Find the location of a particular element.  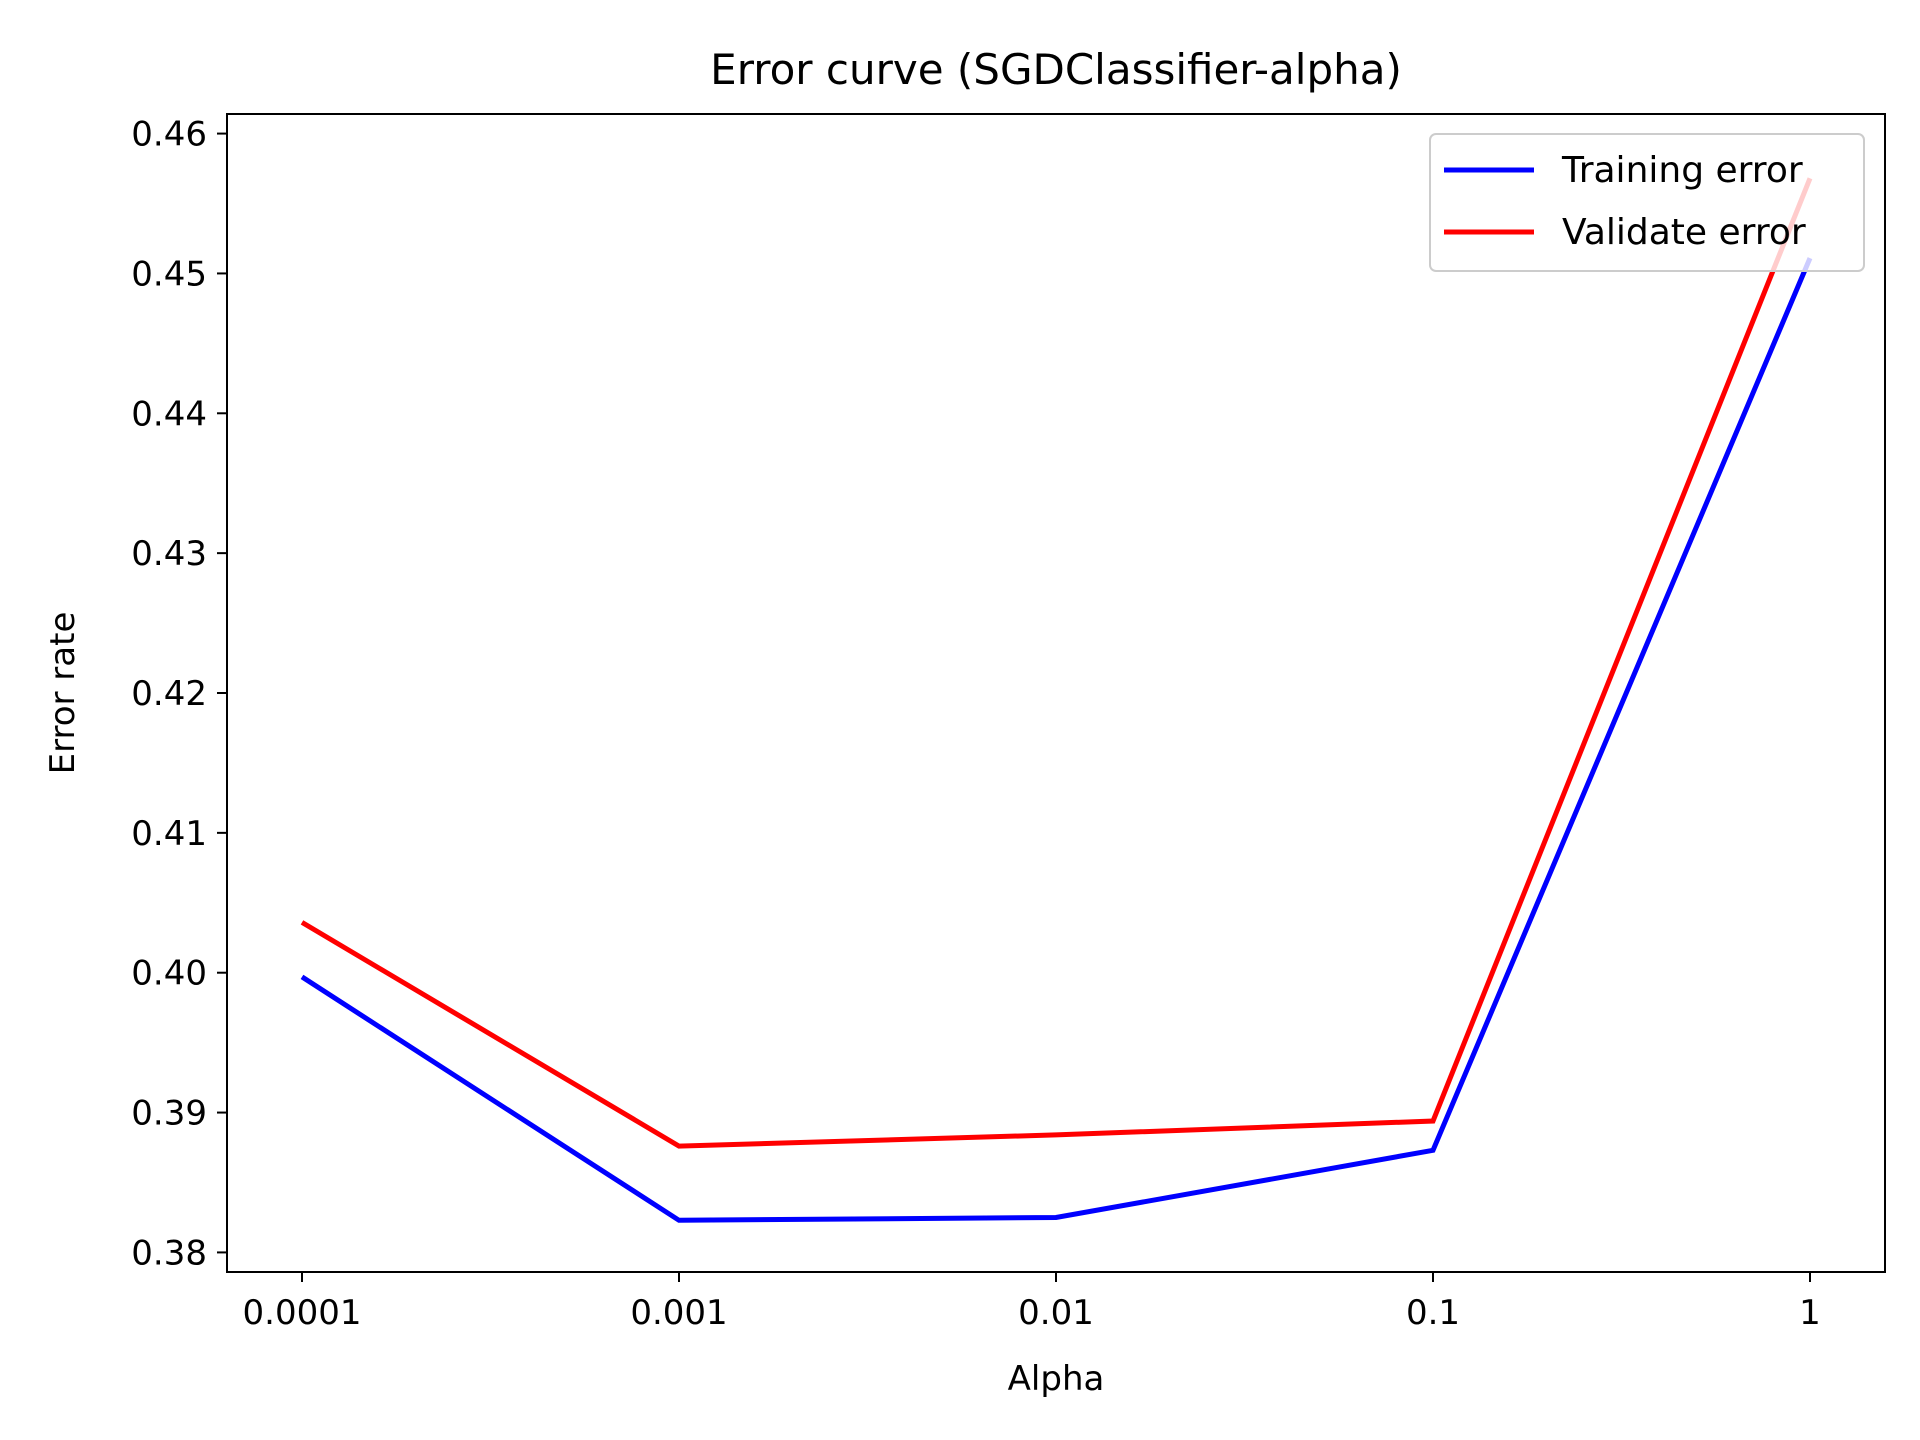

y-tick-label: 0.44 is located at coordinates (169, 414).